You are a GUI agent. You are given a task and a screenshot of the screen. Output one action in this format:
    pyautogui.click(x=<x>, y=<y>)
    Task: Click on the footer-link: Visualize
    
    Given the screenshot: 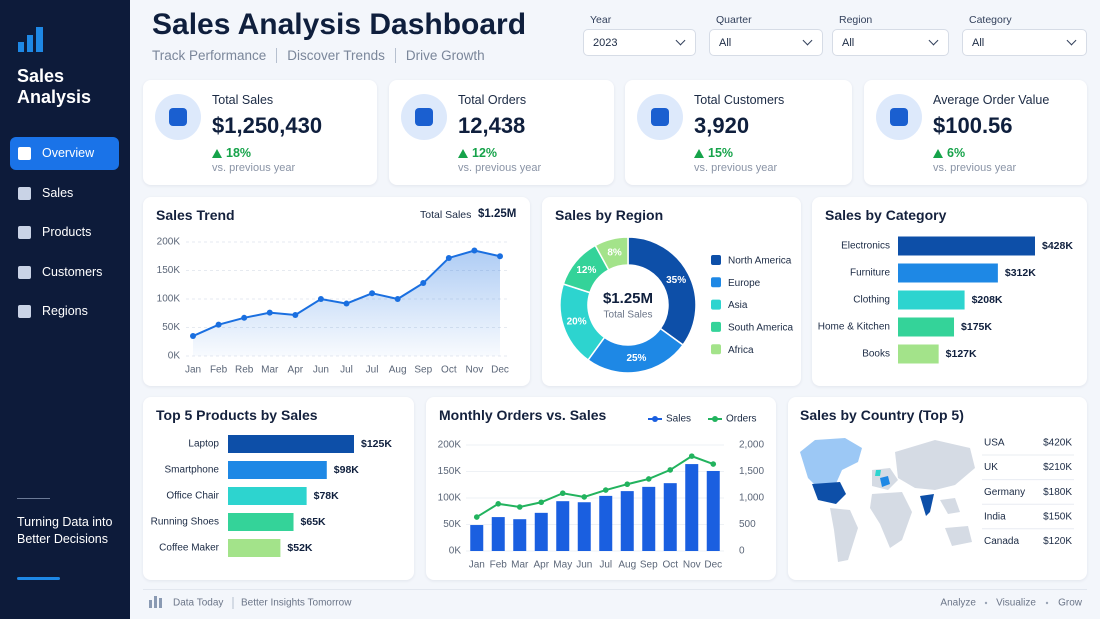 What is the action you would take?
    pyautogui.click(x=1016, y=603)
    